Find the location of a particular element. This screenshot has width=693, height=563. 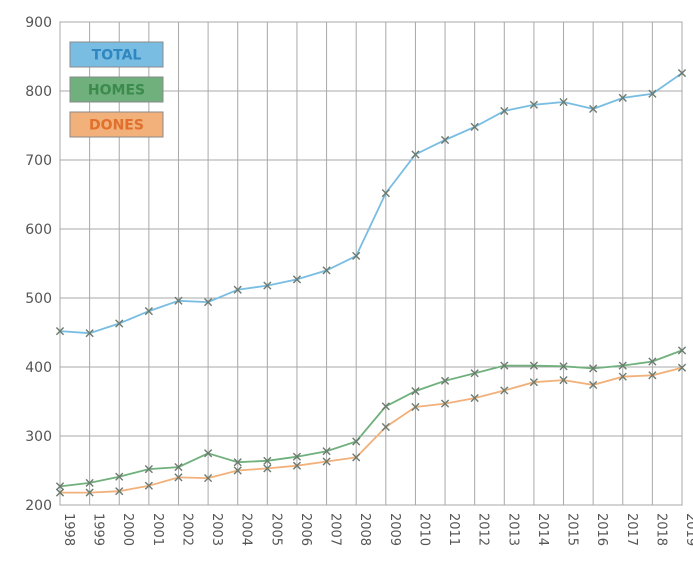

y-tick-label: 800 is located at coordinates (38, 92).